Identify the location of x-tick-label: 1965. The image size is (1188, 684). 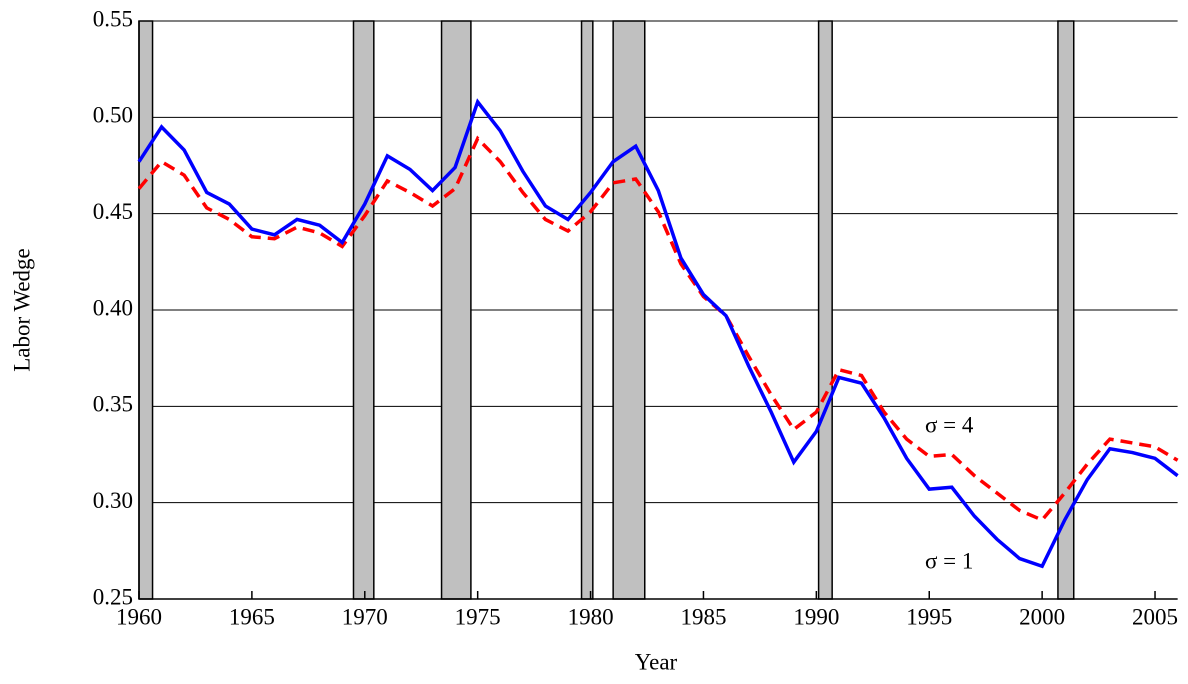
(252, 616).